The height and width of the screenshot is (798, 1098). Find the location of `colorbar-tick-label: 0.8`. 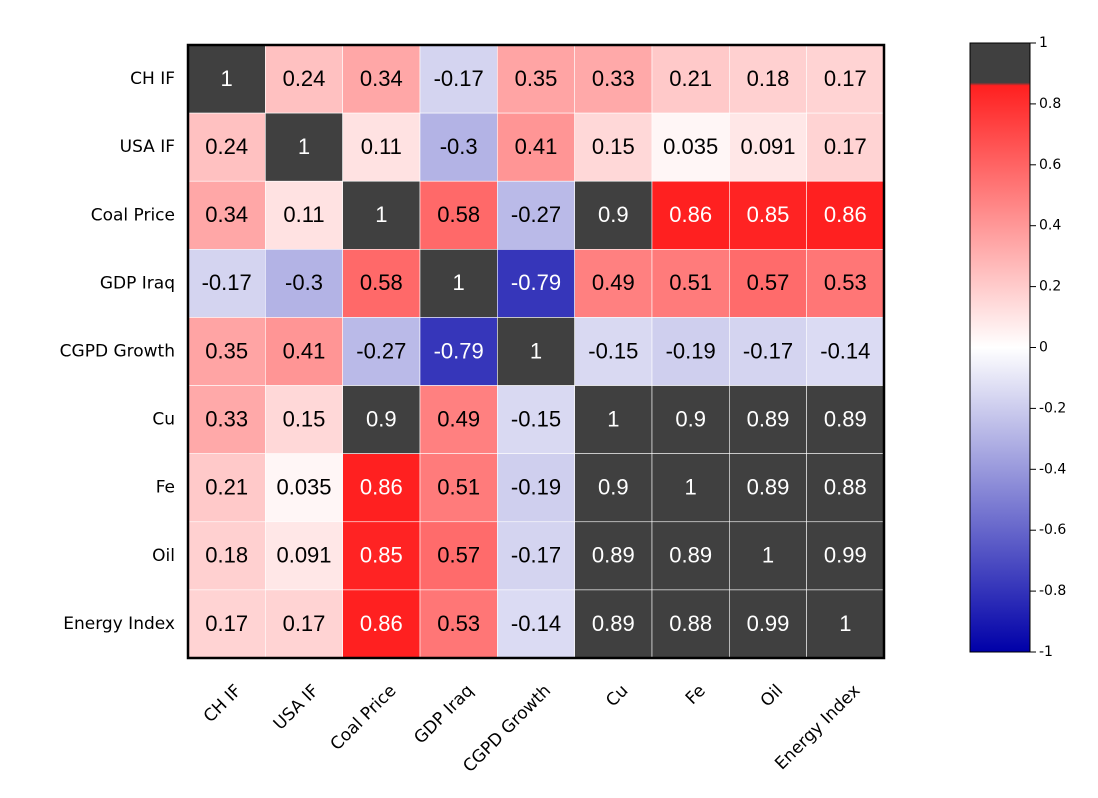

colorbar-tick-label: 0.8 is located at coordinates (1050, 104).